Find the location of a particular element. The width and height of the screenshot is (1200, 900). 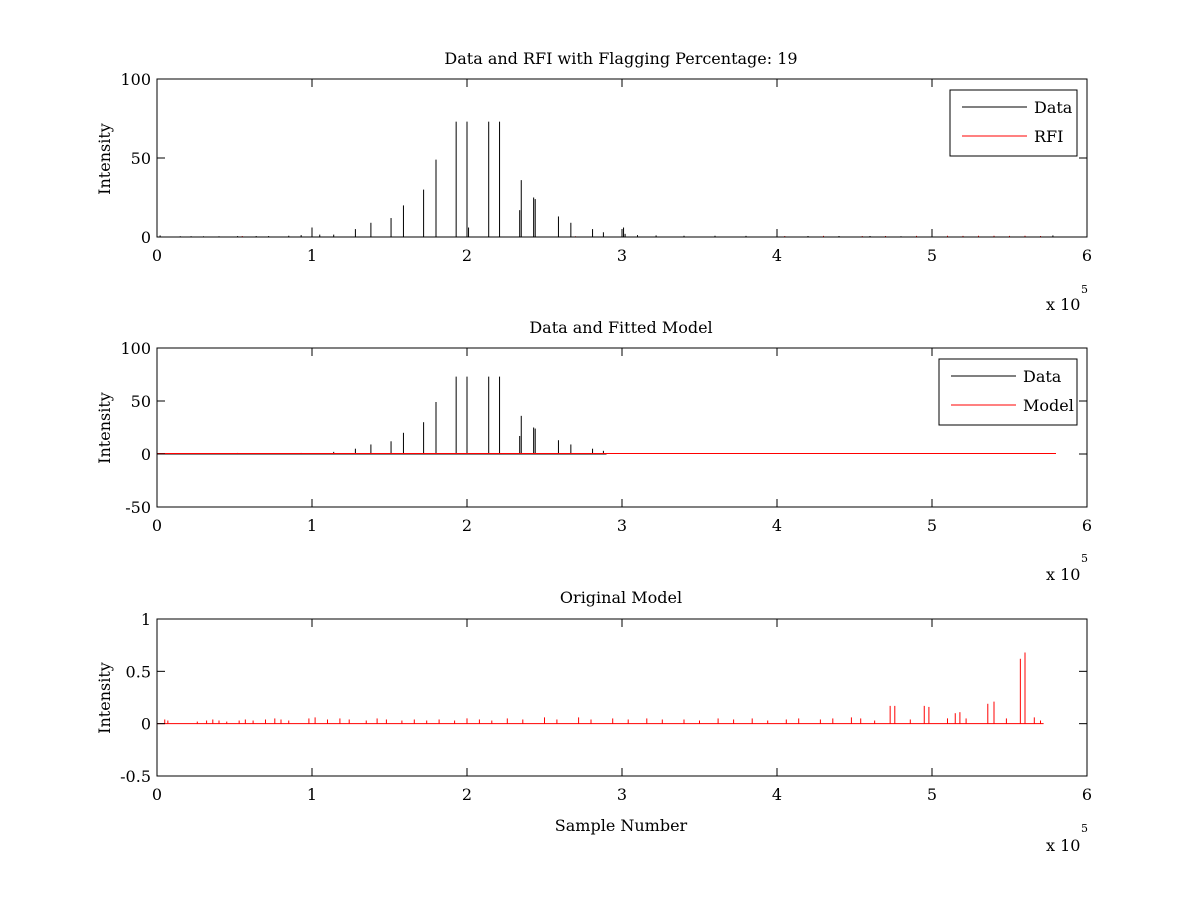

panel-1-ytick-label-2: 50 is located at coordinates (141, 158).